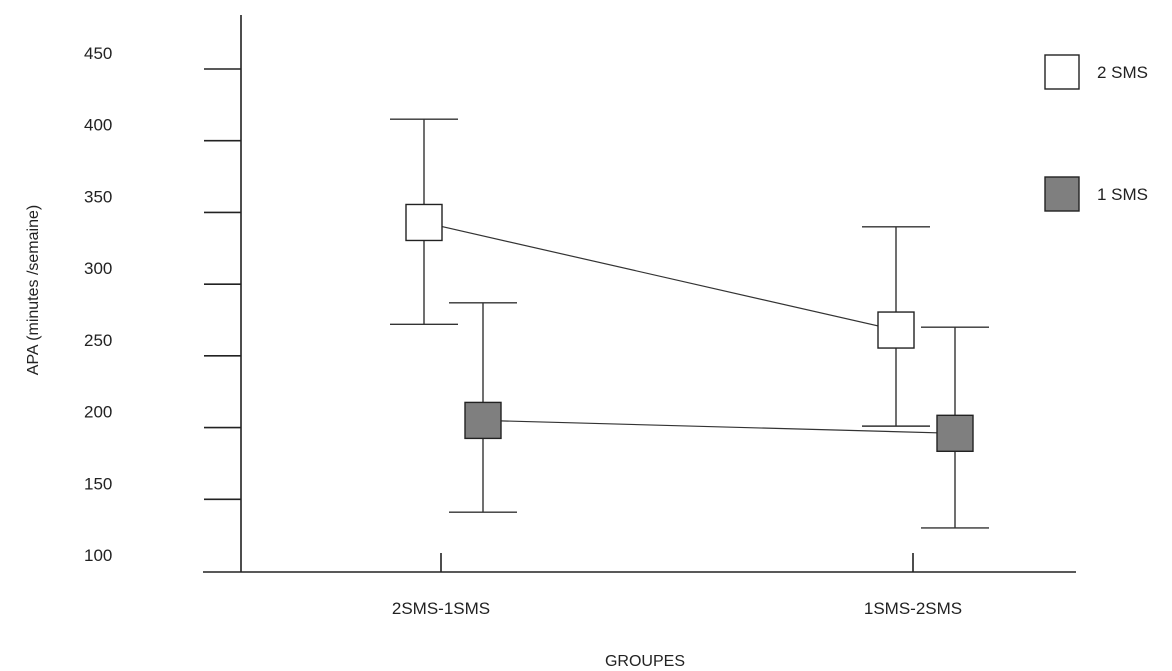 The height and width of the screenshot is (671, 1172). Describe the element at coordinates (424, 222) in the screenshot. I see `marker-2-sms-2sms-1sms` at that location.